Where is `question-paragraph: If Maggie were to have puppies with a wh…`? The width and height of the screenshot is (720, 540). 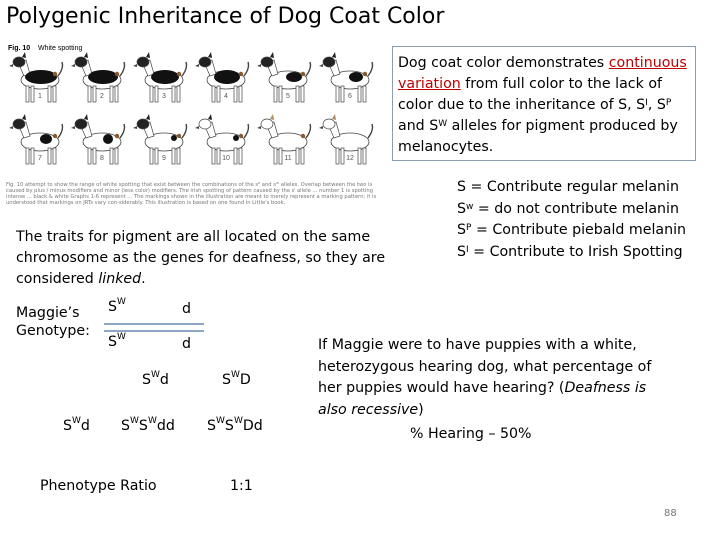
question-paragraph: If Maggie were to have puppies with a wh… is located at coordinates (485, 377).